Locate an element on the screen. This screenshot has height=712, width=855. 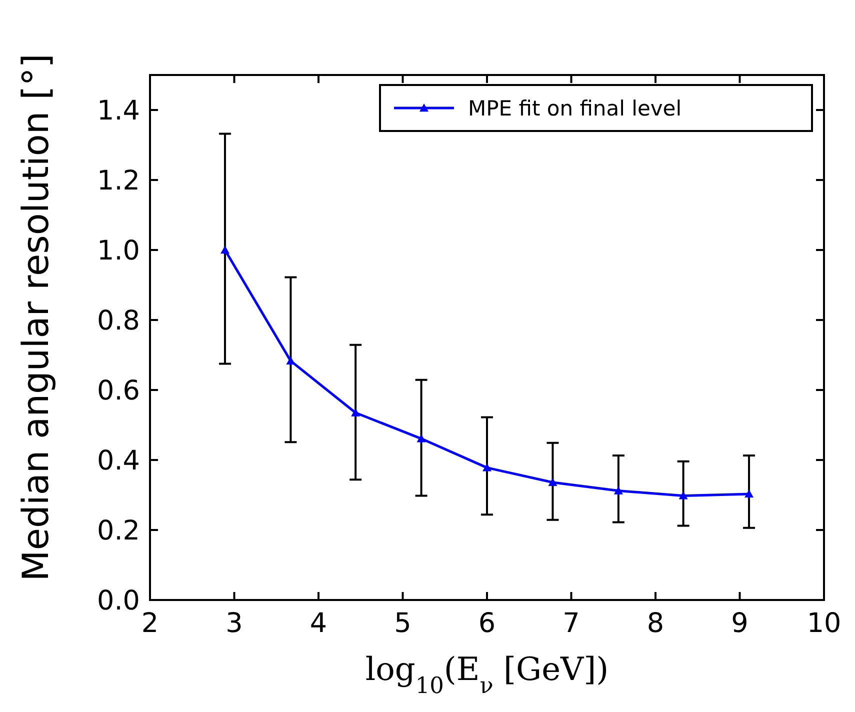
y-tick-label: 0.6 is located at coordinates (118, 390).